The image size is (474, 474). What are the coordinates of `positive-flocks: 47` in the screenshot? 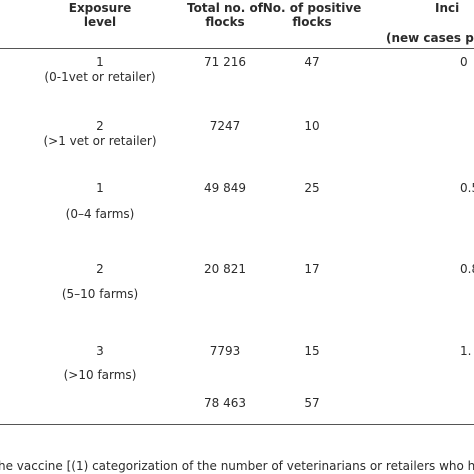 It's located at (312, 62).